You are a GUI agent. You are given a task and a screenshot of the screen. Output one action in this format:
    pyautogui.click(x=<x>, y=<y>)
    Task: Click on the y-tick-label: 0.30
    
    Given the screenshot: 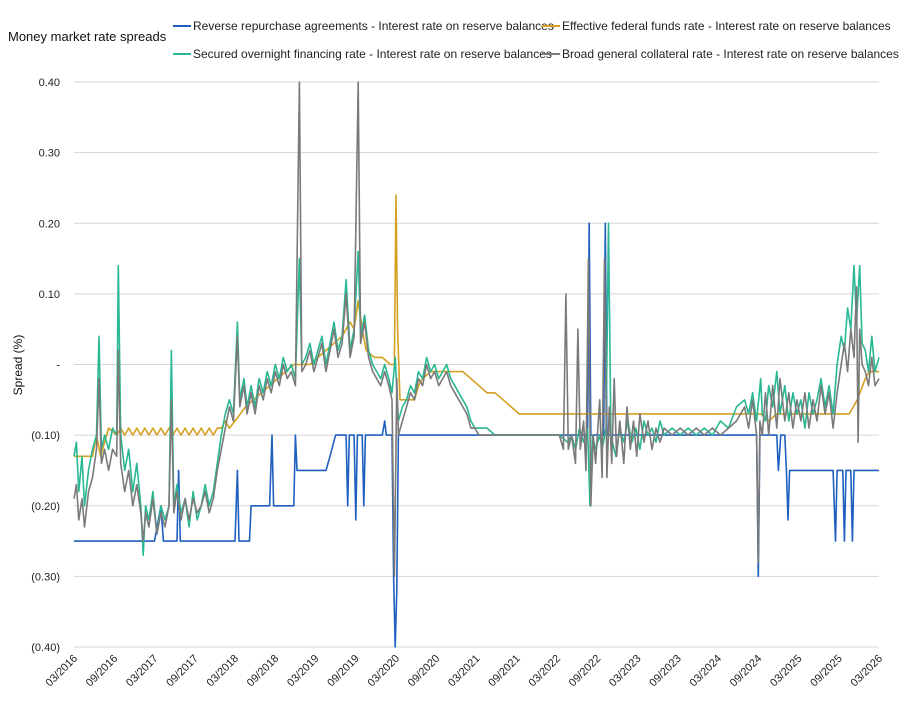 What is the action you would take?
    pyautogui.click(x=49, y=154)
    